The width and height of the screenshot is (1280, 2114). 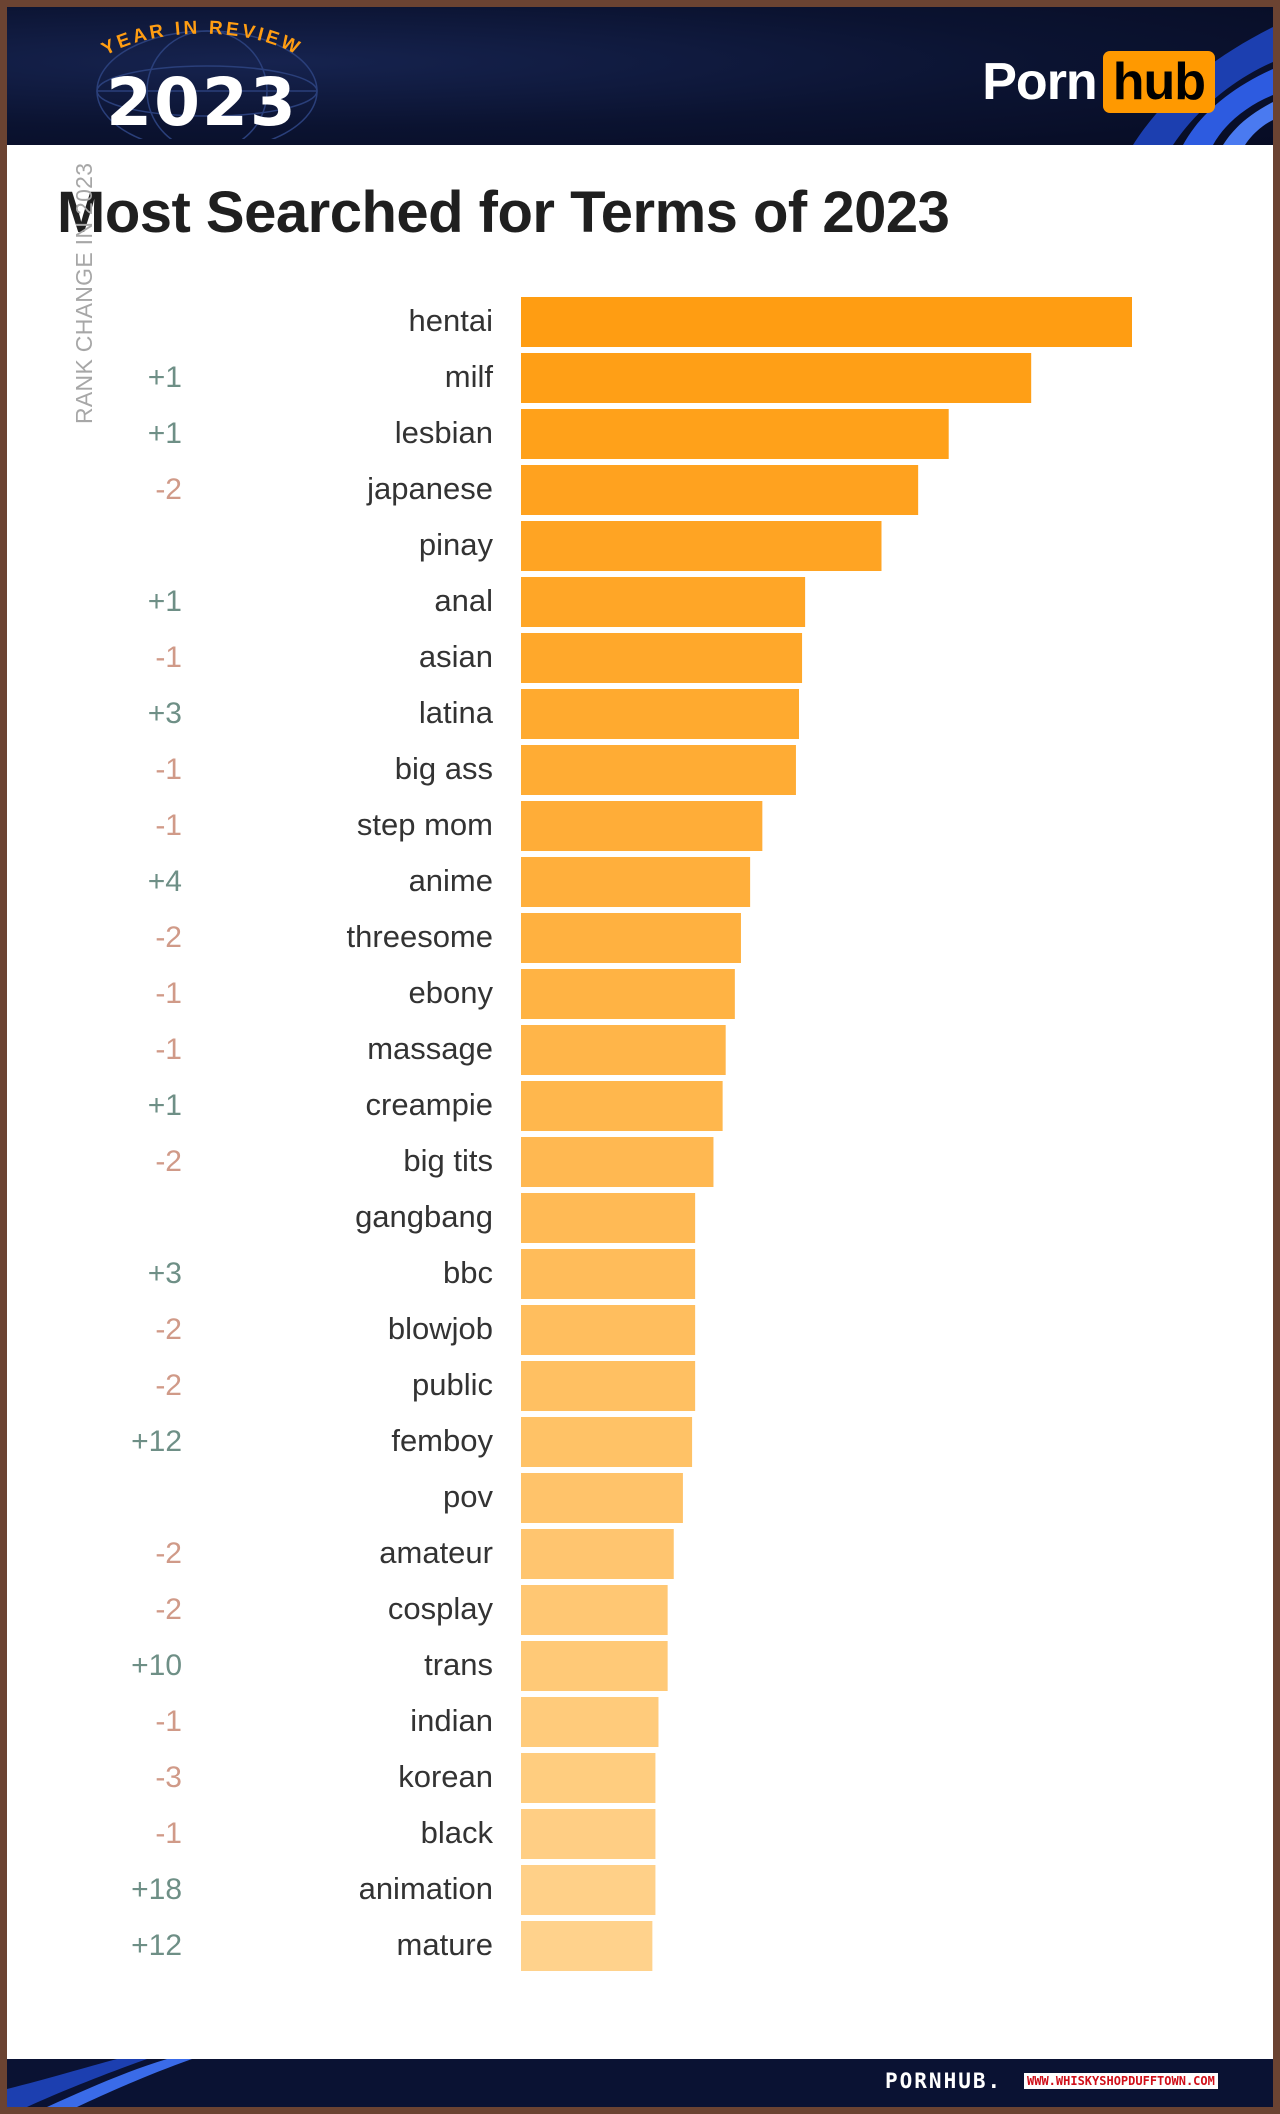 I want to click on bar-animation, so click(x=588, y=1890).